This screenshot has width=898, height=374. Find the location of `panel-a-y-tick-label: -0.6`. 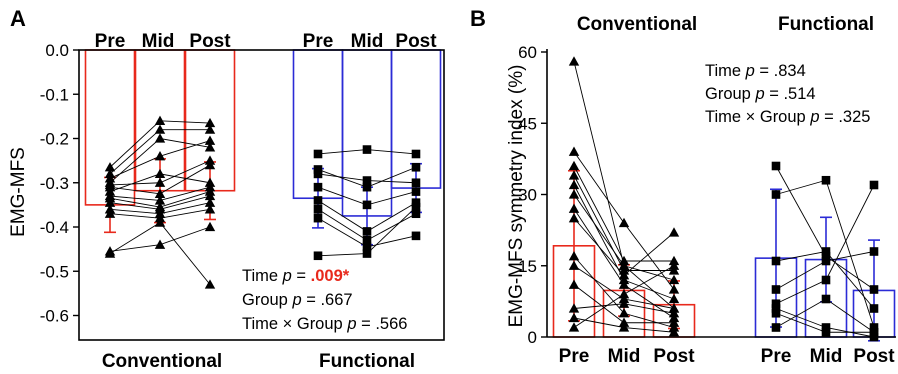

panel-a-y-tick-label: -0.6 is located at coordinates (54, 316).